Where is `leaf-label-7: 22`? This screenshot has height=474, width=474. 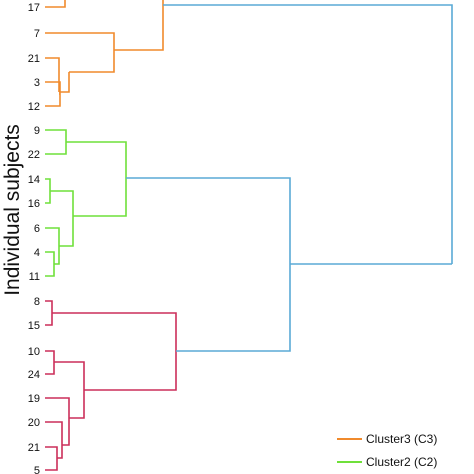
leaf-label-7: 22 is located at coordinates (34, 155).